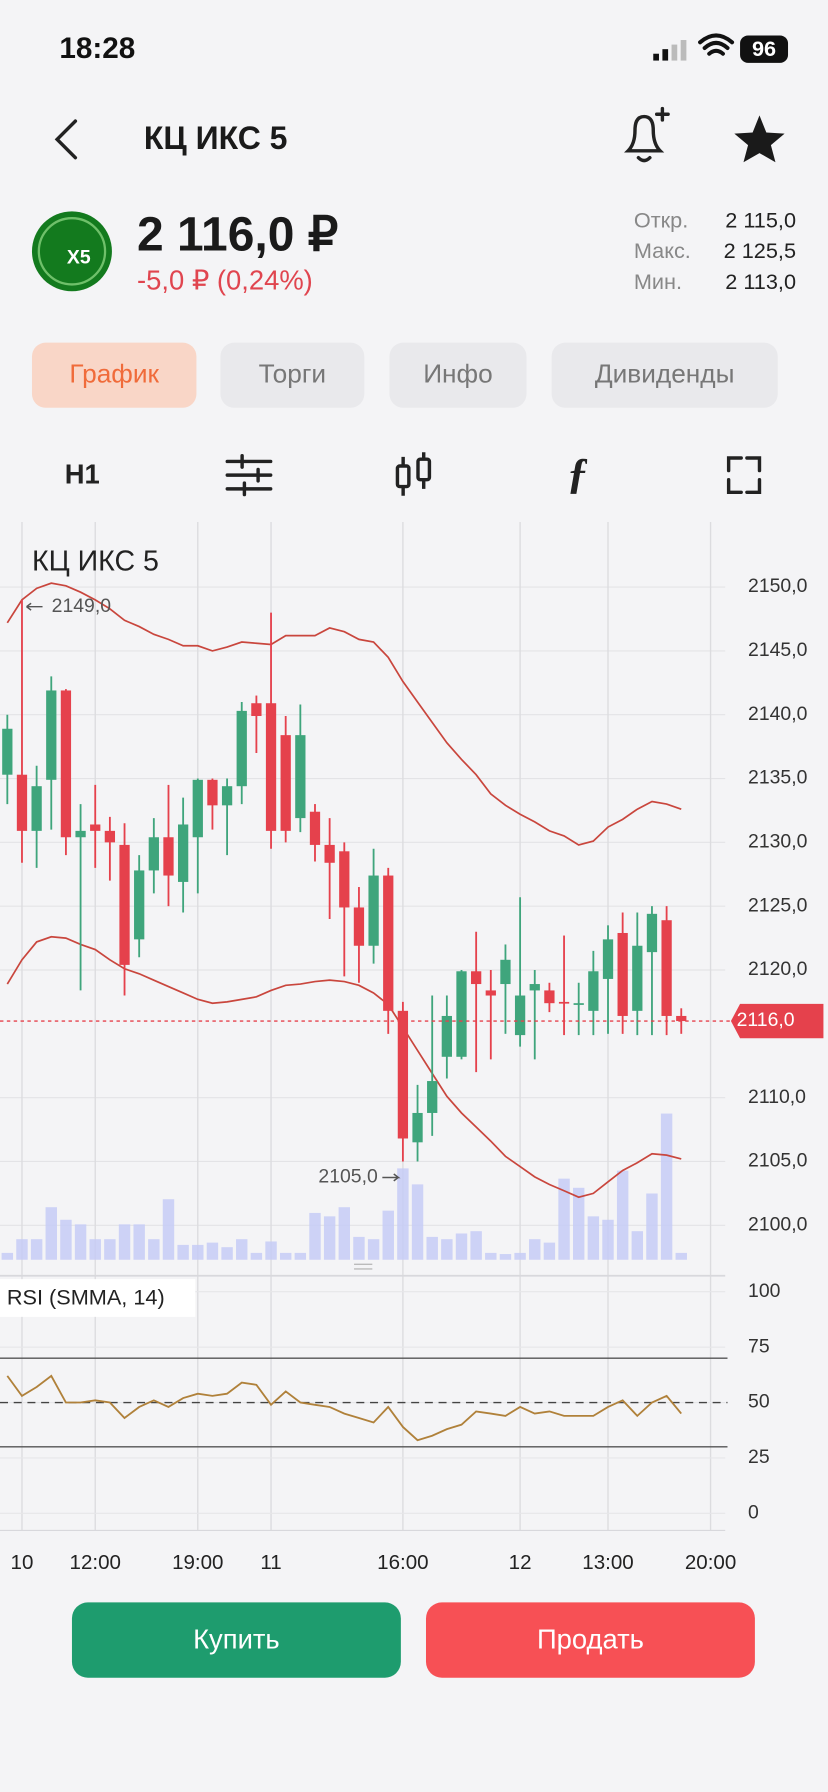 Image resolution: width=828 pixels, height=1792 pixels. What do you see at coordinates (520, 1562) in the screenshot?
I see `x-tick-label: 12` at bounding box center [520, 1562].